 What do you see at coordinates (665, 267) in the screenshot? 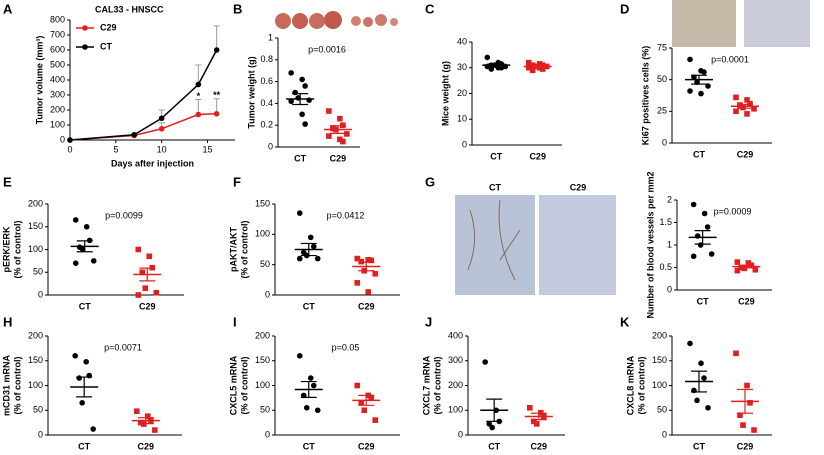
I see `y-tick-label: 0.5` at bounding box center [665, 267].